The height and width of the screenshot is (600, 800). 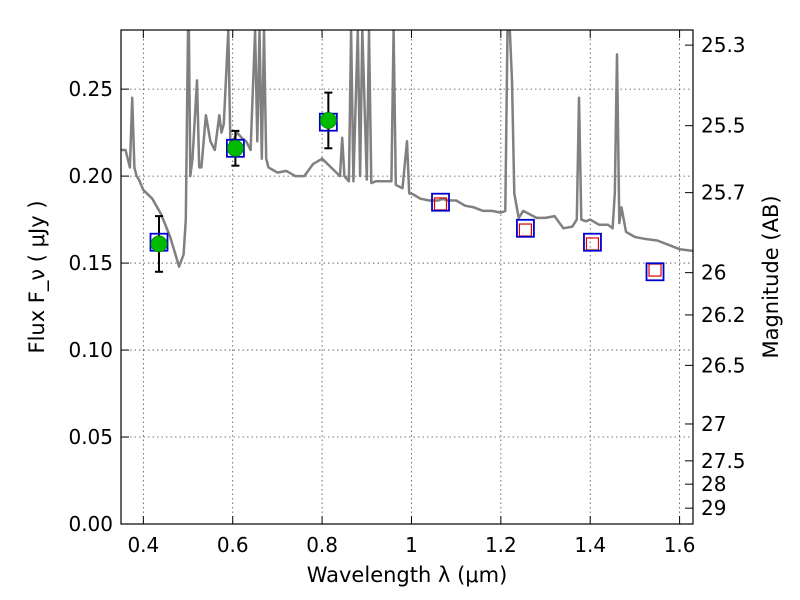 I want to click on right-tick-label: 28, so click(x=713, y=484).